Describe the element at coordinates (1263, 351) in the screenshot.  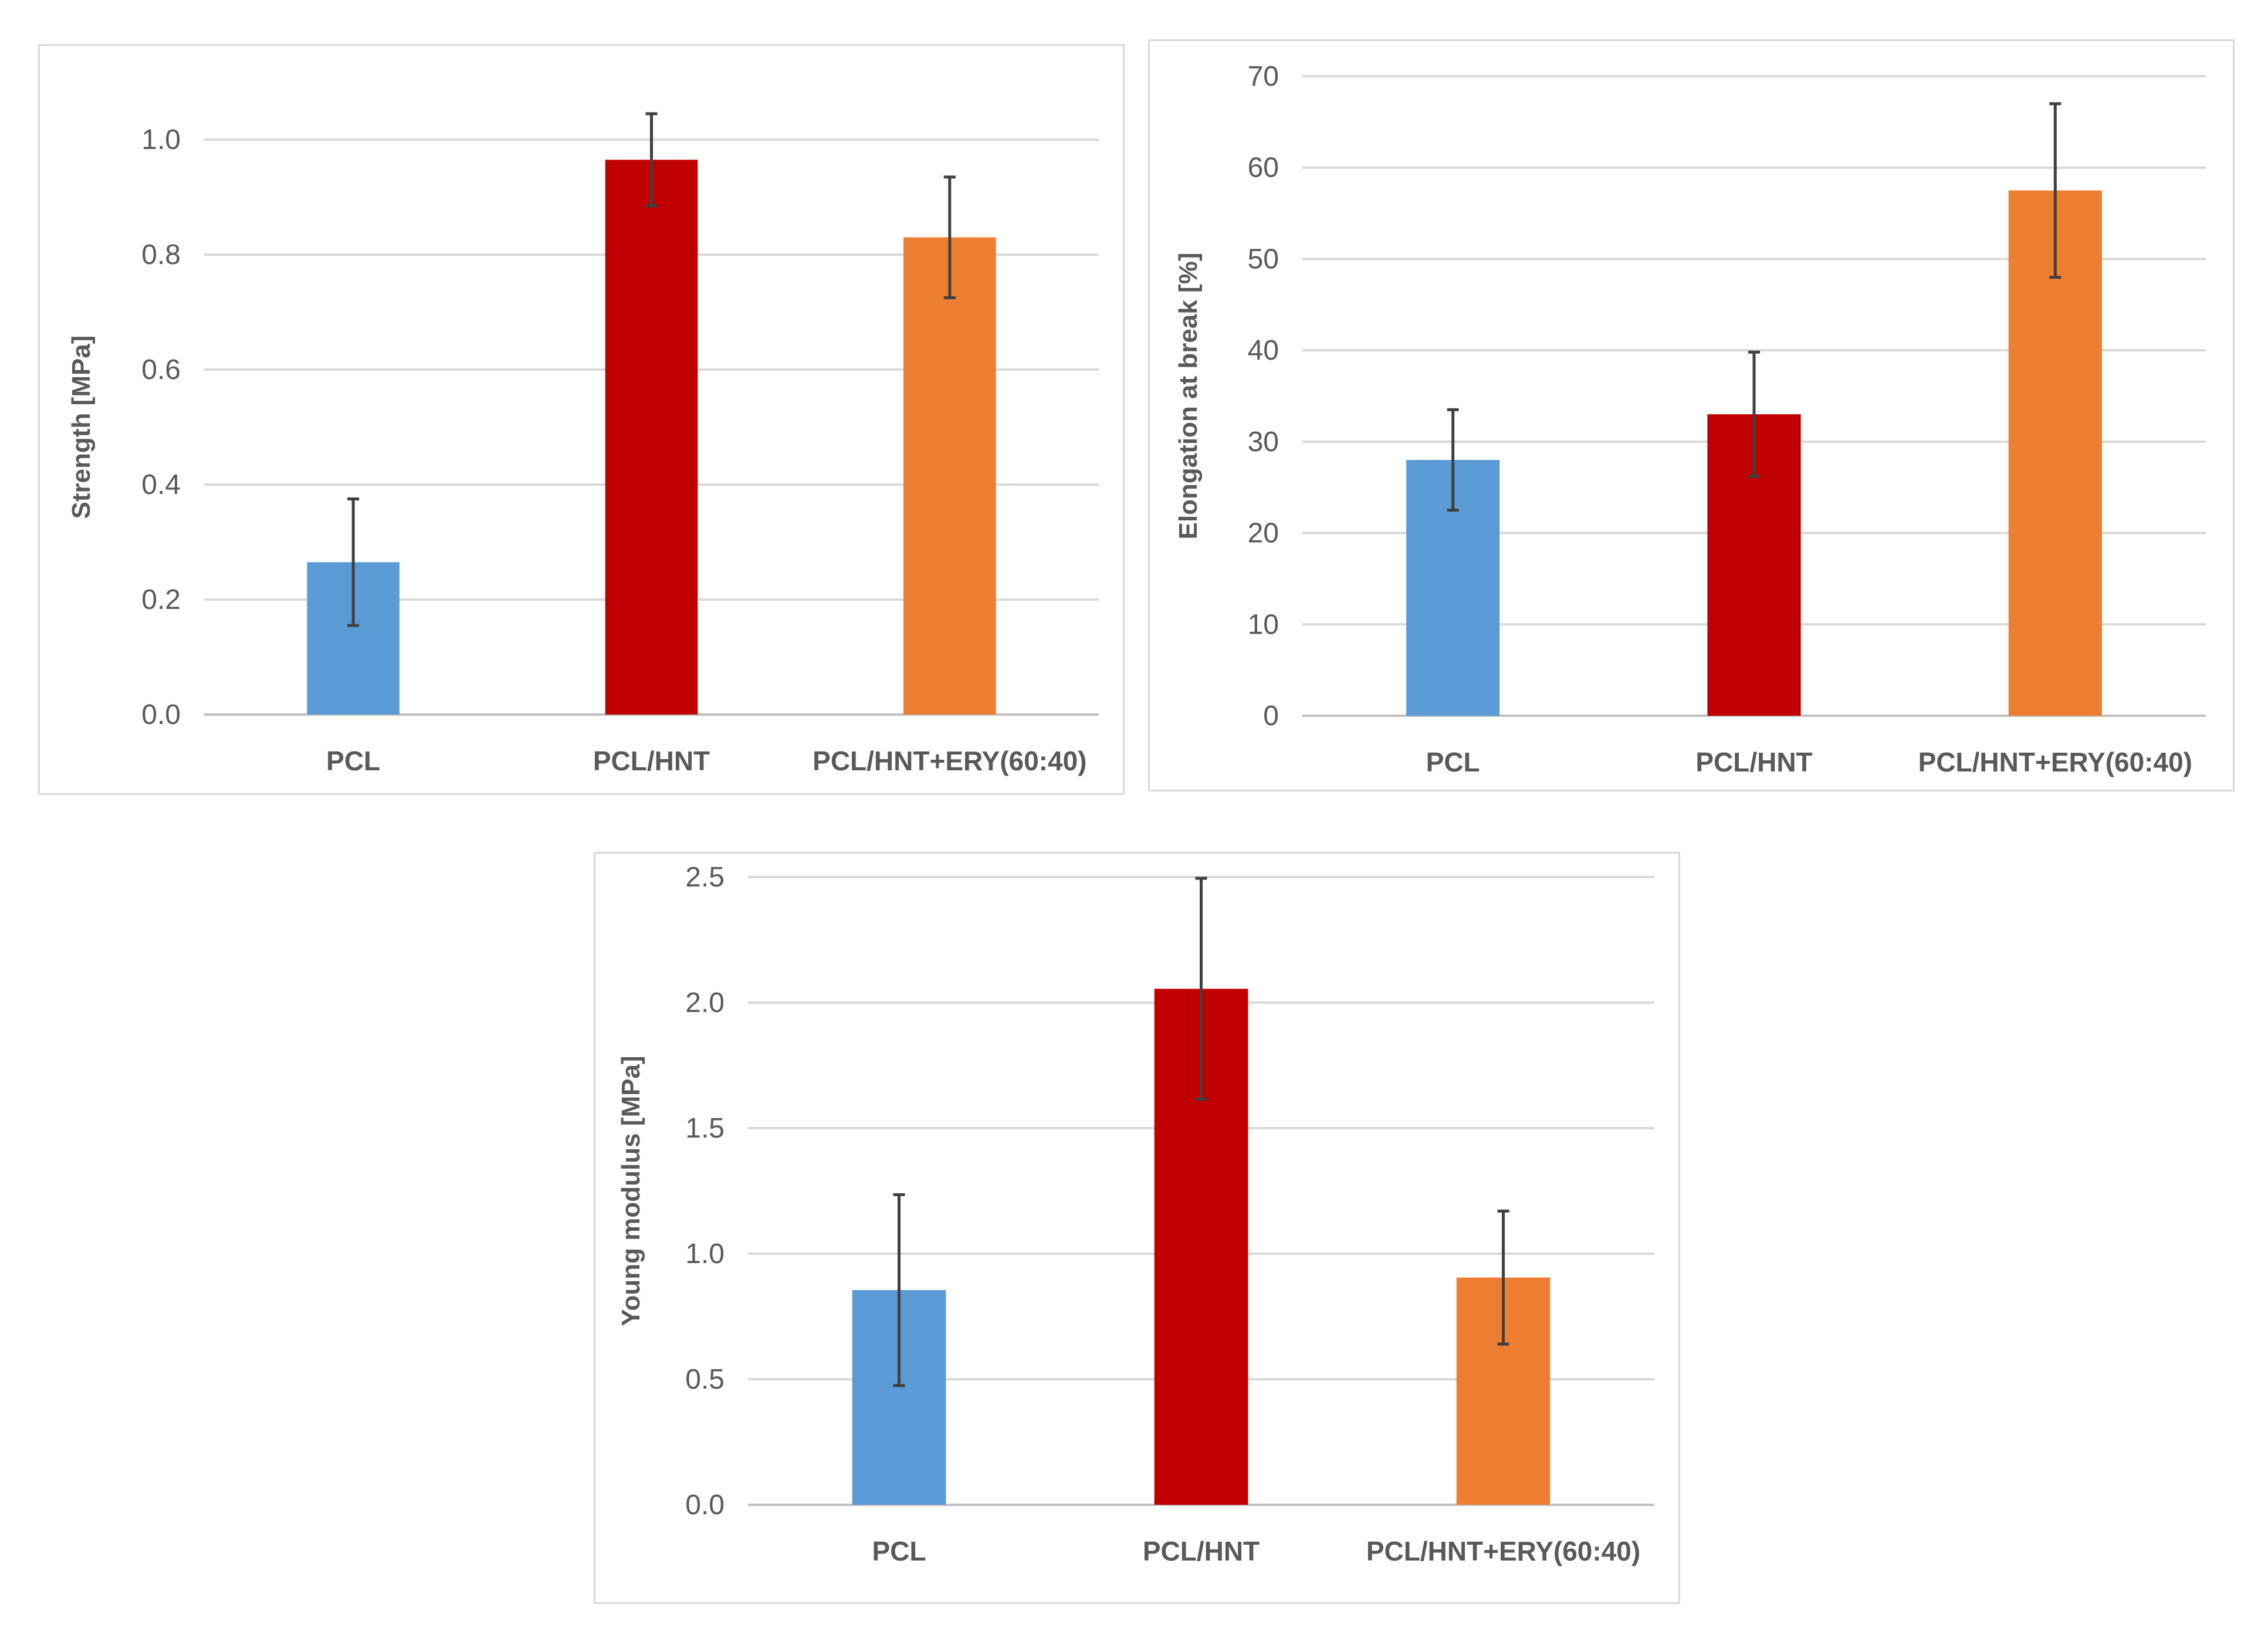
I see `y-tick-label: 40` at that location.